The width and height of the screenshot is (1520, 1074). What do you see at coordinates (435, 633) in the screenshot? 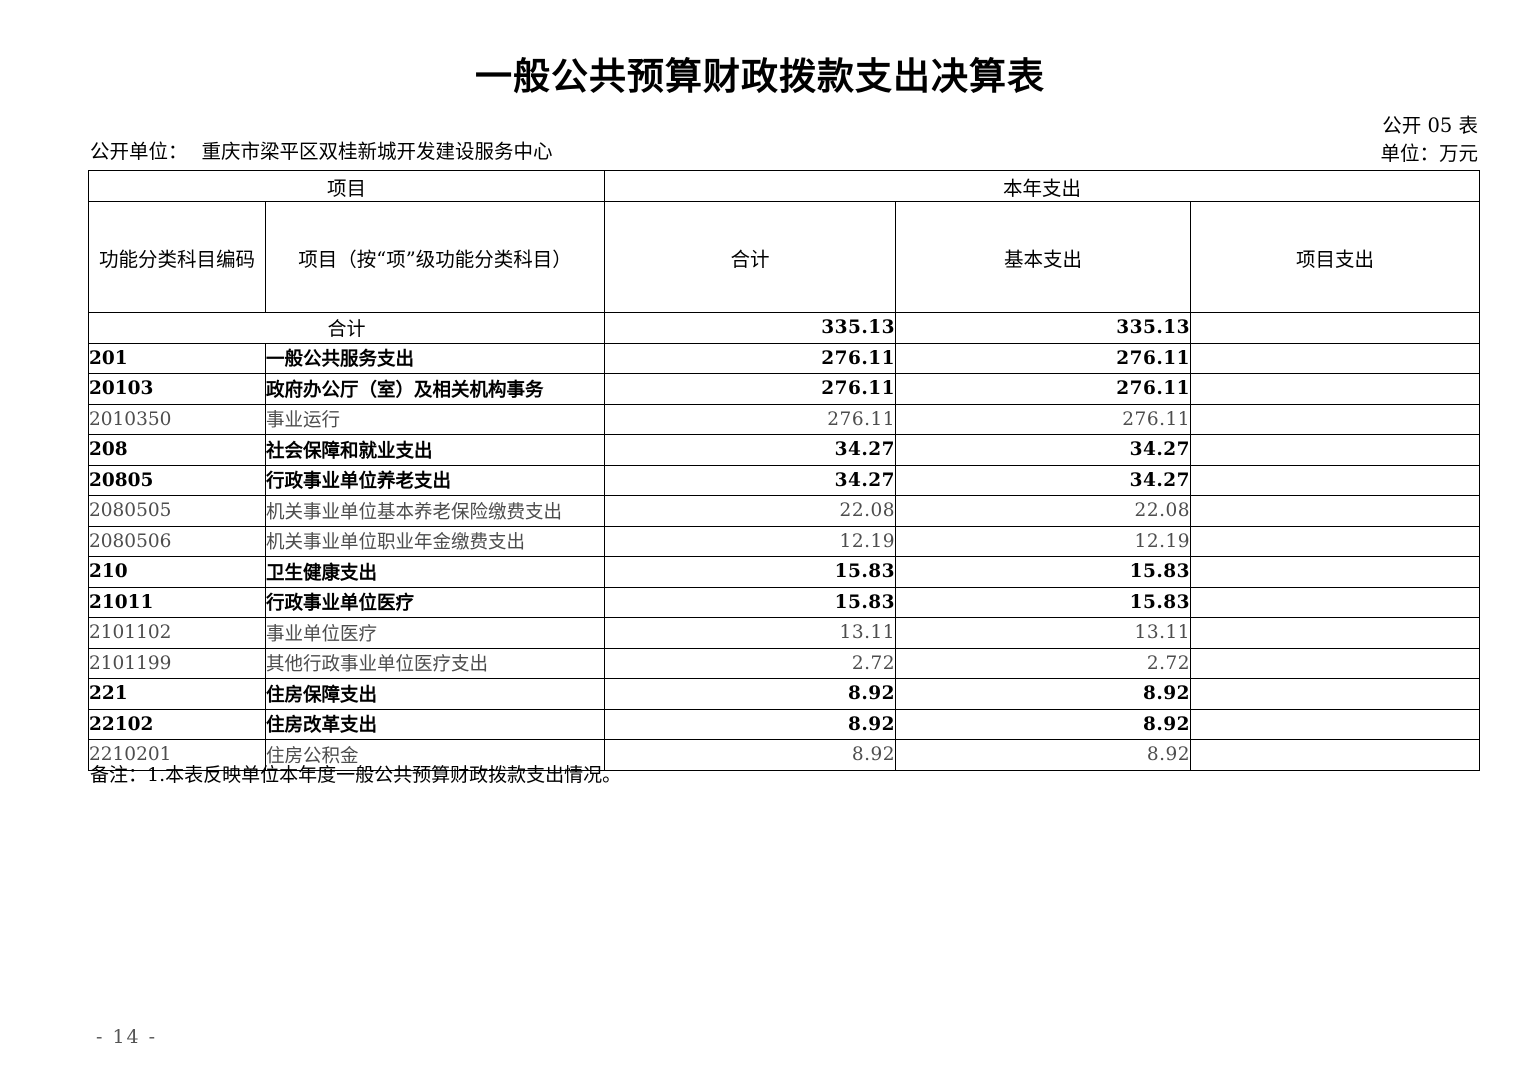
I see `row-name: 事业单位医疗` at bounding box center [435, 633].